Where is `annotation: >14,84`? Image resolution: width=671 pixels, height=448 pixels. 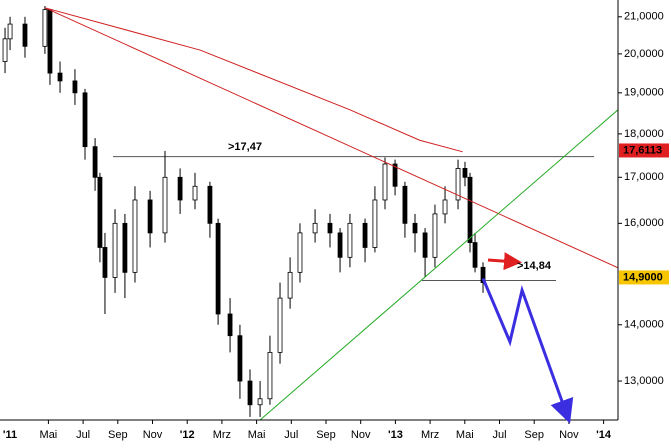
annotation: >14,84 is located at coordinates (534, 266).